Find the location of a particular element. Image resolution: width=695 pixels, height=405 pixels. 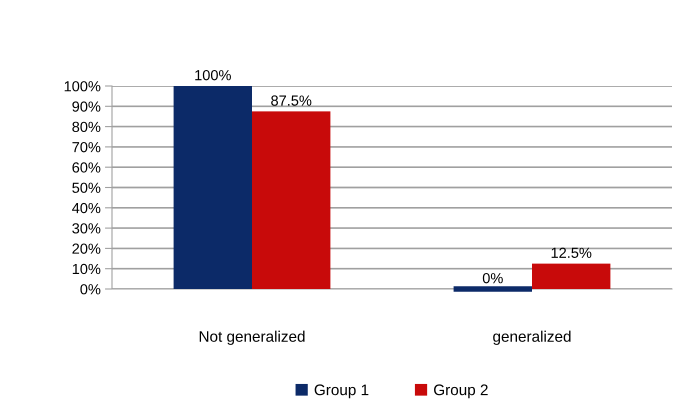

legend-label: Group 1 is located at coordinates (341, 391).